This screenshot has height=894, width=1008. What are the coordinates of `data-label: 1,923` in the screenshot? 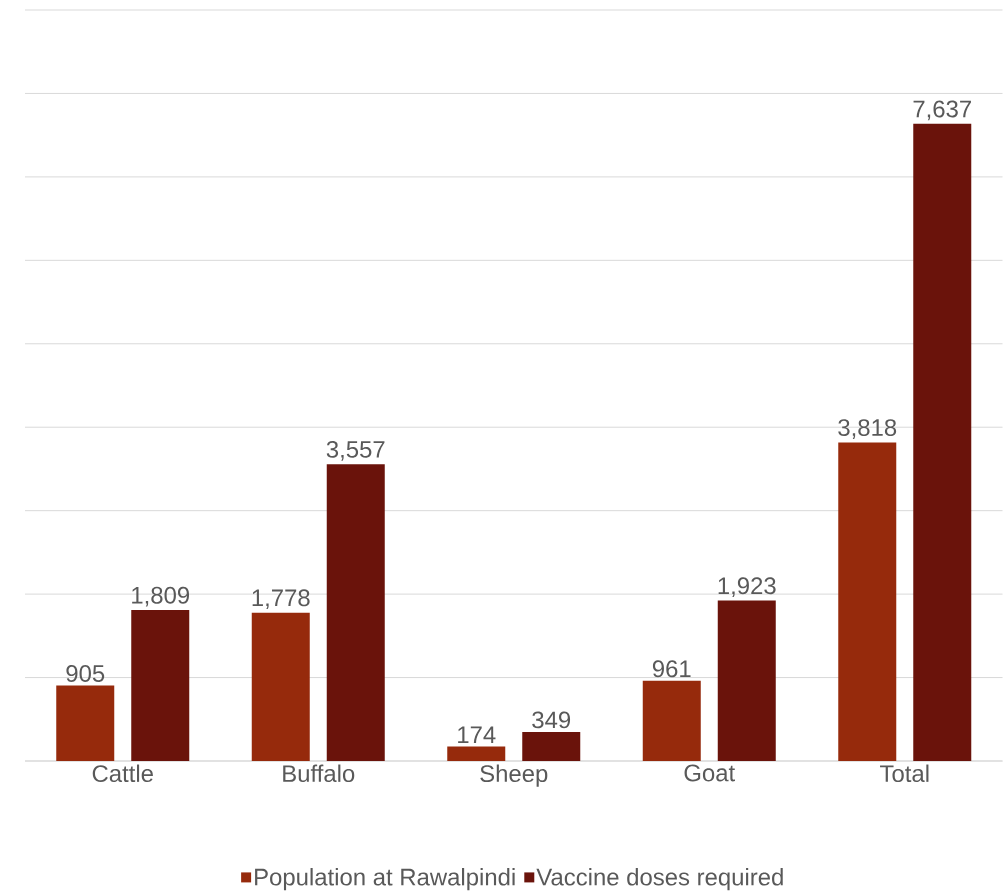 It's located at (747, 587).